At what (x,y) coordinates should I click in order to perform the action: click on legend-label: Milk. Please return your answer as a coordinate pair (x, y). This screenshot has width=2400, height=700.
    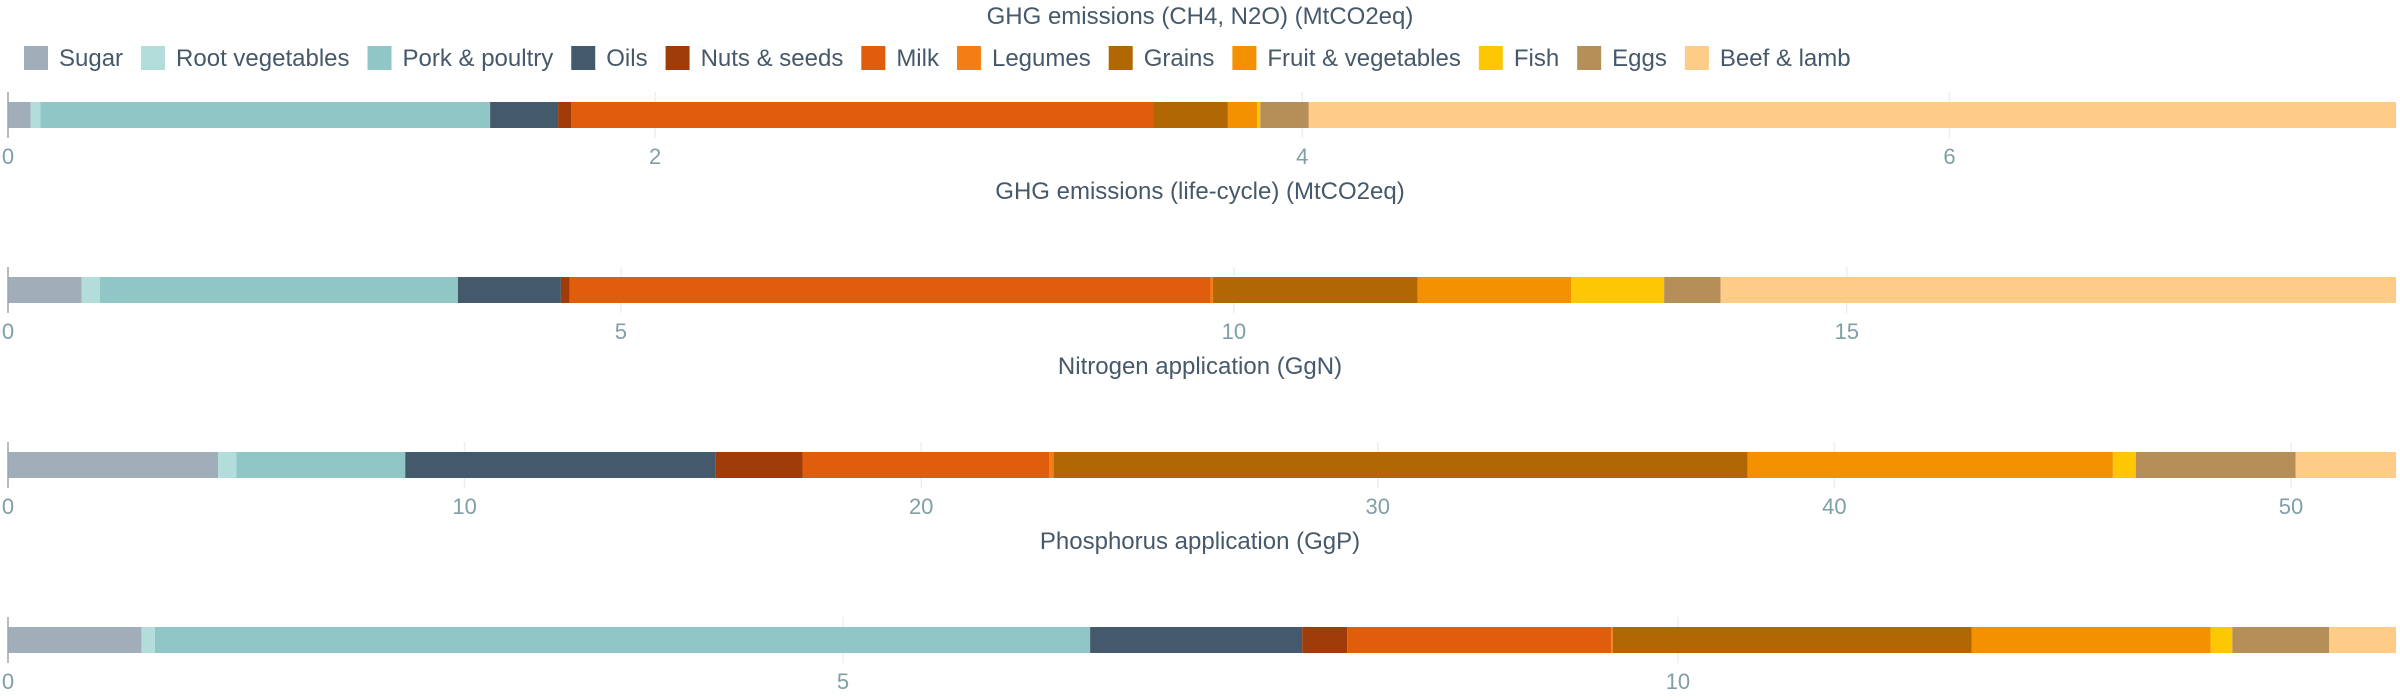
    Looking at the image, I should click on (918, 58).